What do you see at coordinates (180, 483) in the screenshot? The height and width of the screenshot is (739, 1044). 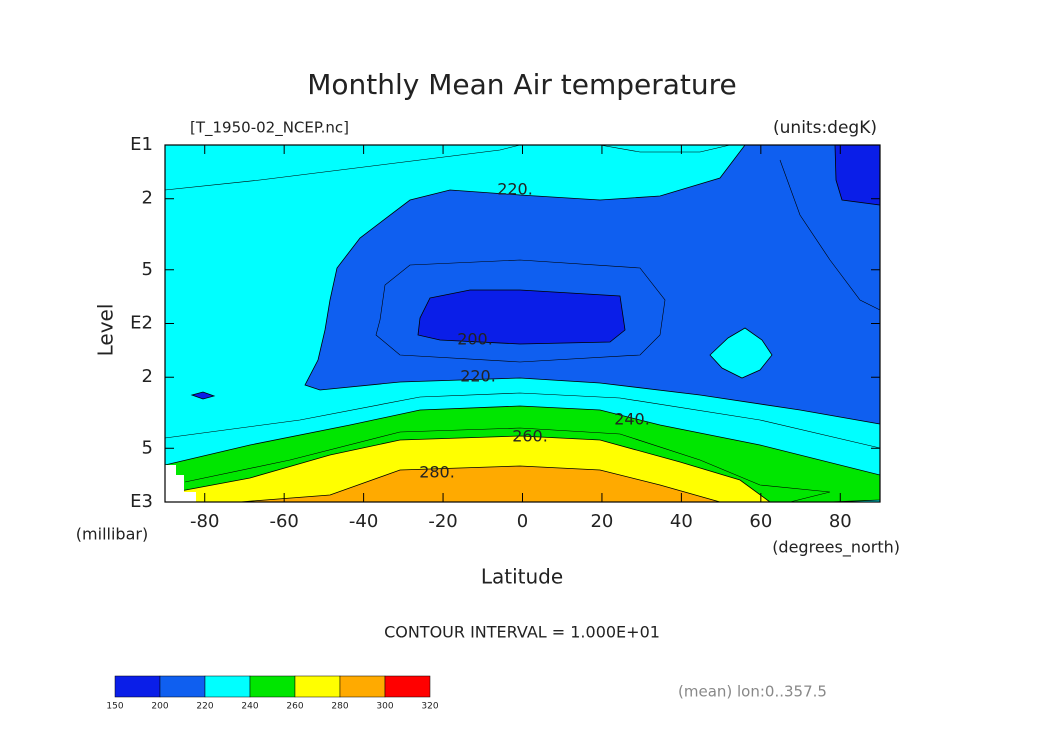 I see `missing-data` at bounding box center [180, 483].